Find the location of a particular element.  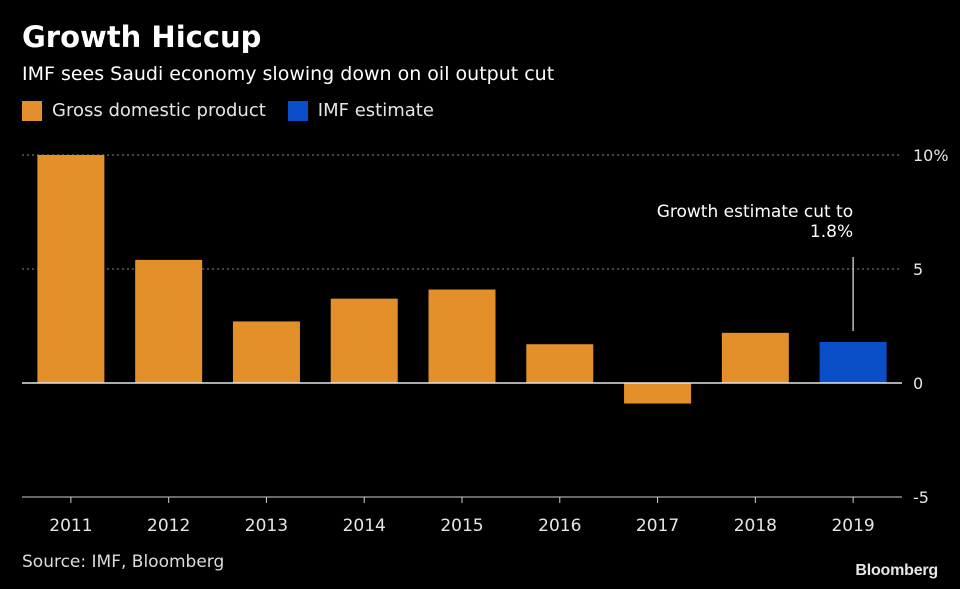

annotation-text-line-1: Growth estimate cut to is located at coordinates (755, 212).